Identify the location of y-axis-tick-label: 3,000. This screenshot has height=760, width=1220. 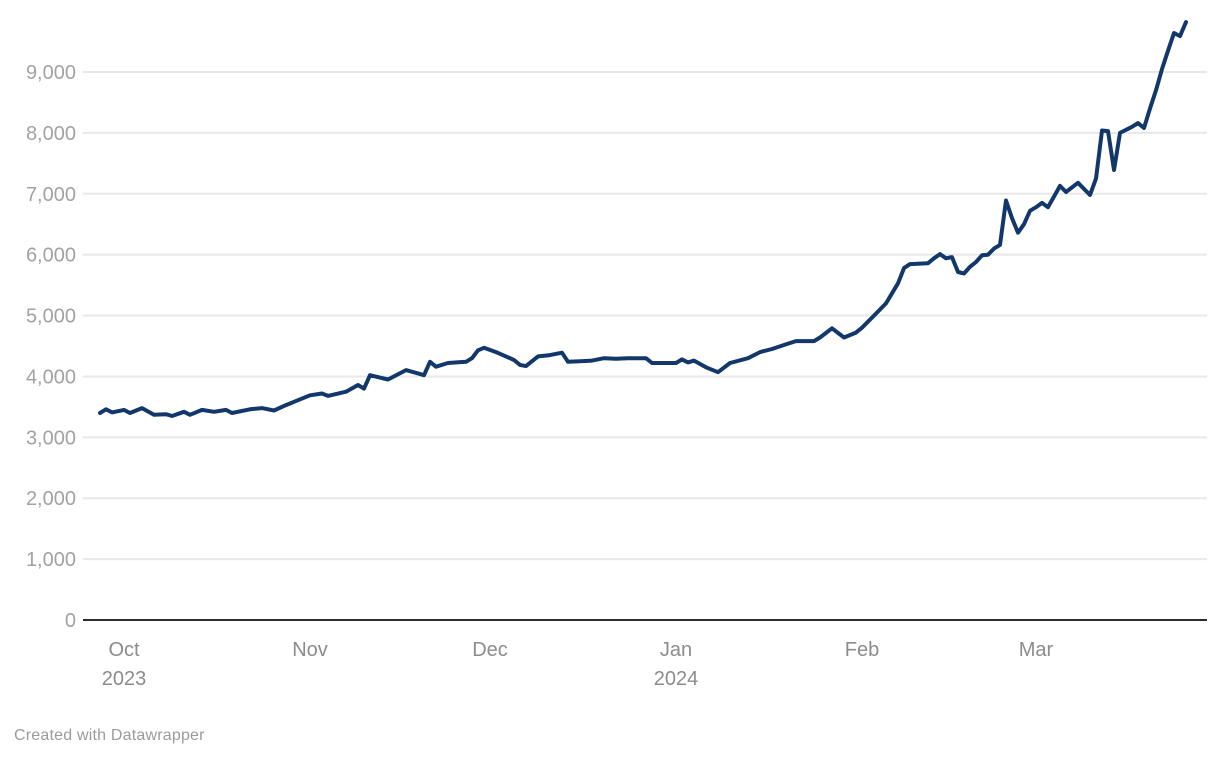
(51, 438).